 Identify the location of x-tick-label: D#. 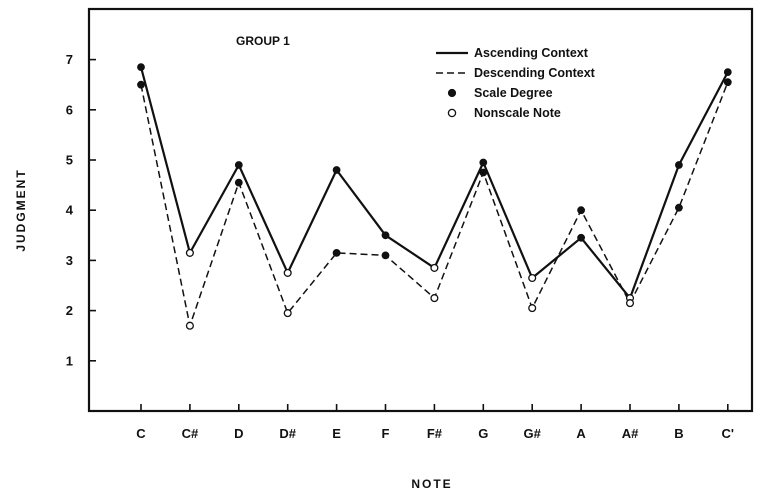
(287, 433).